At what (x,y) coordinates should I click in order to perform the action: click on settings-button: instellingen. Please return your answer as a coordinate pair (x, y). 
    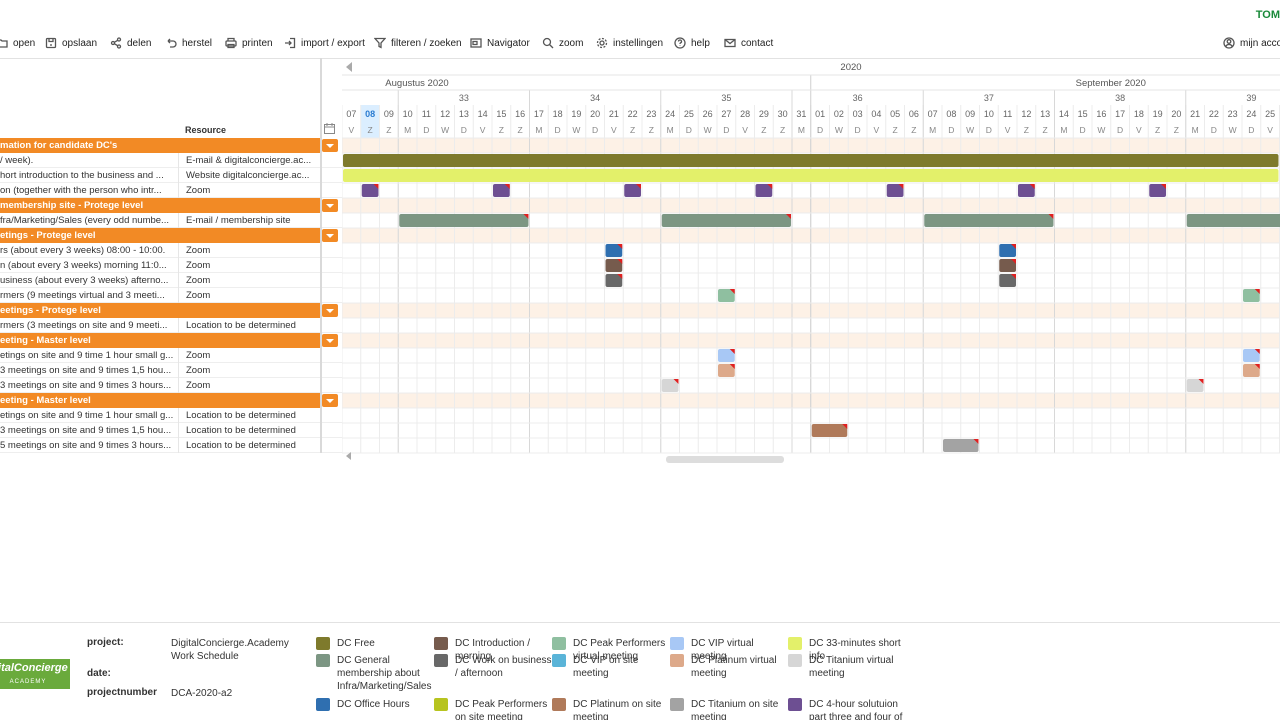
    Looking at the image, I should click on (629, 43).